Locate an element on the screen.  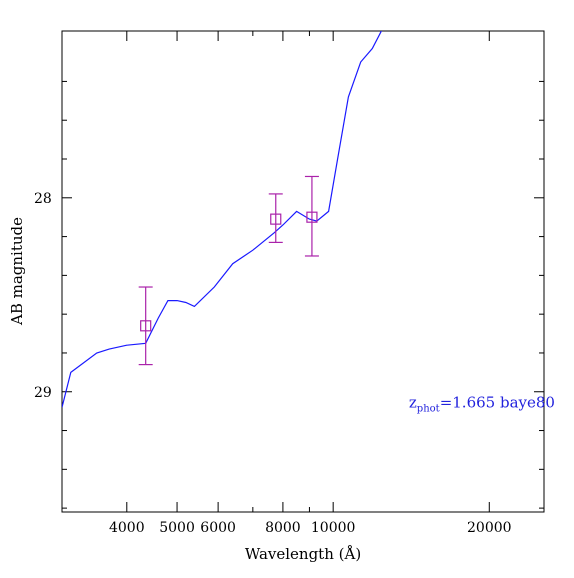
annotation-subscript: phot is located at coordinates (428, 408).